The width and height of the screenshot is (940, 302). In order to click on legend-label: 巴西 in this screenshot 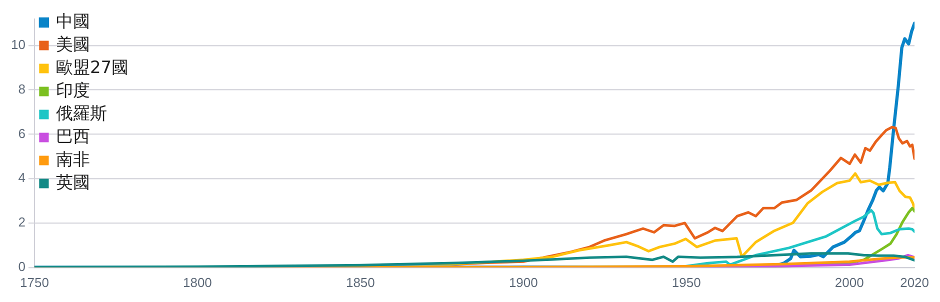, I will do `click(73, 136)`.